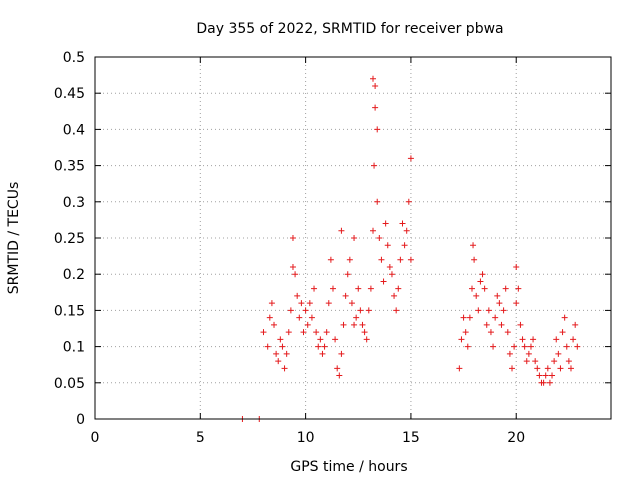  I want to click on y-tick-label: 0.5, so click(74, 58).